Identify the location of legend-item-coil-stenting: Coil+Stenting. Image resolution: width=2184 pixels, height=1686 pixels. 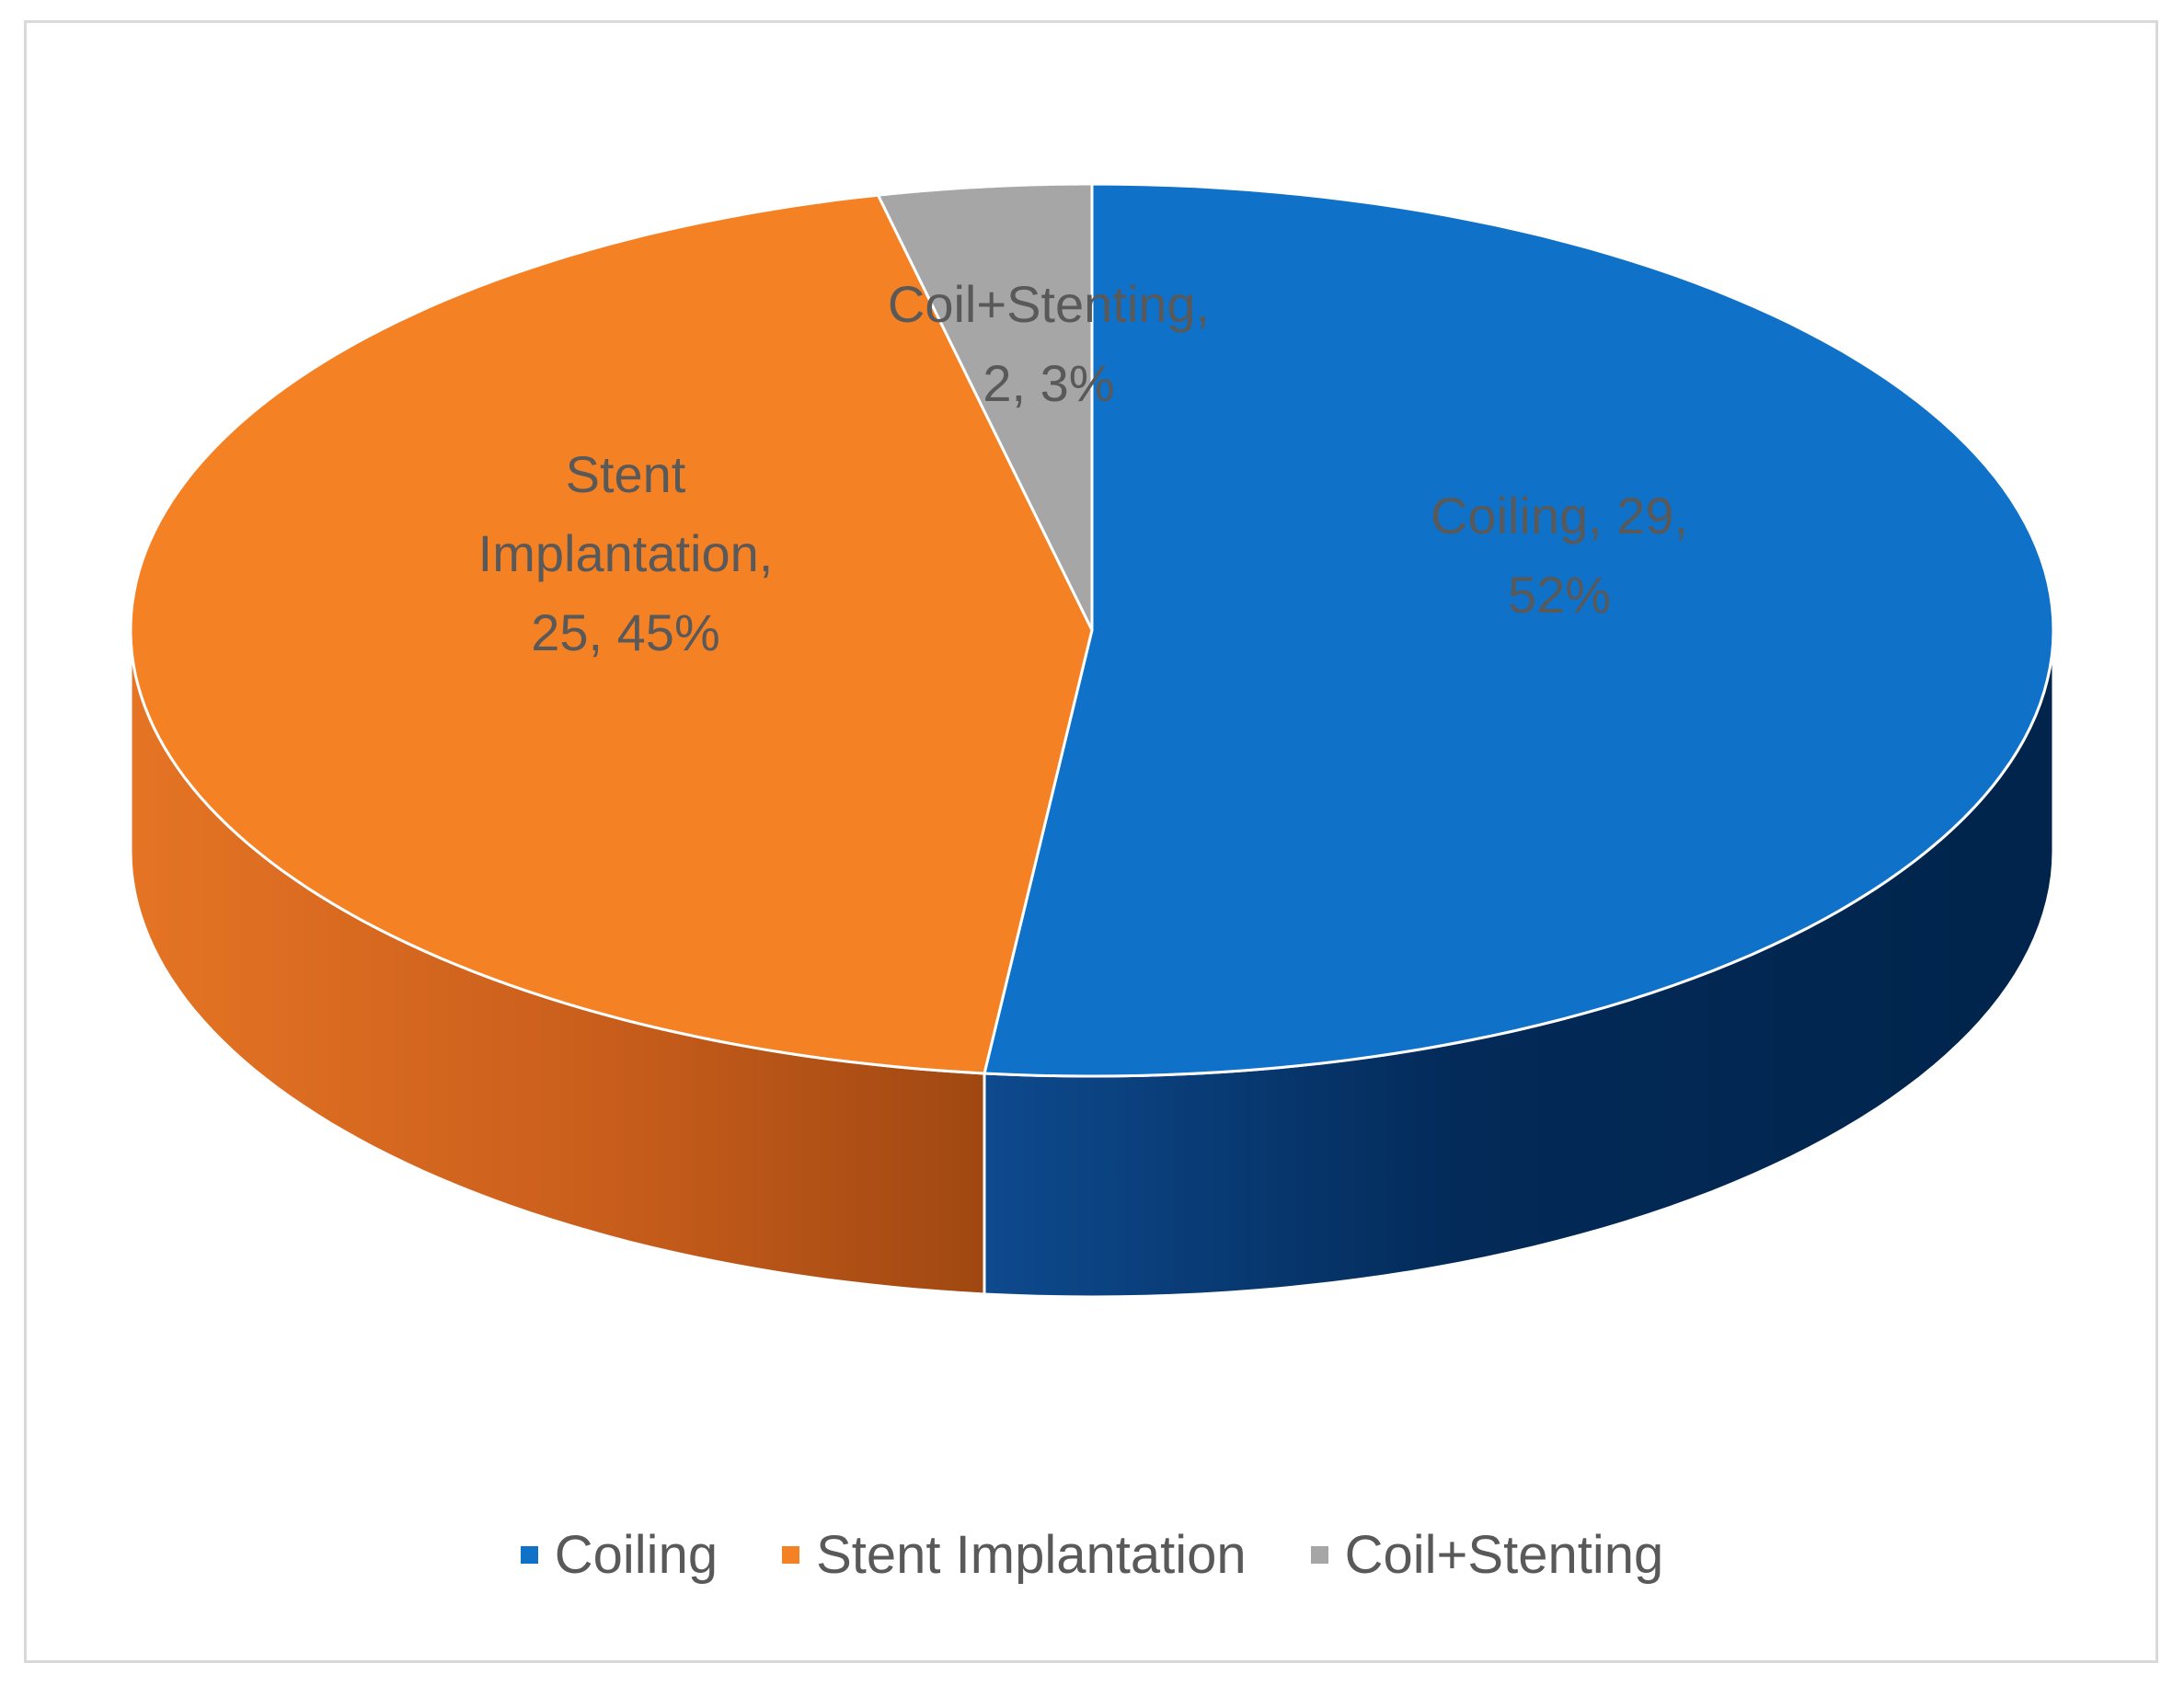
(1487, 1555).